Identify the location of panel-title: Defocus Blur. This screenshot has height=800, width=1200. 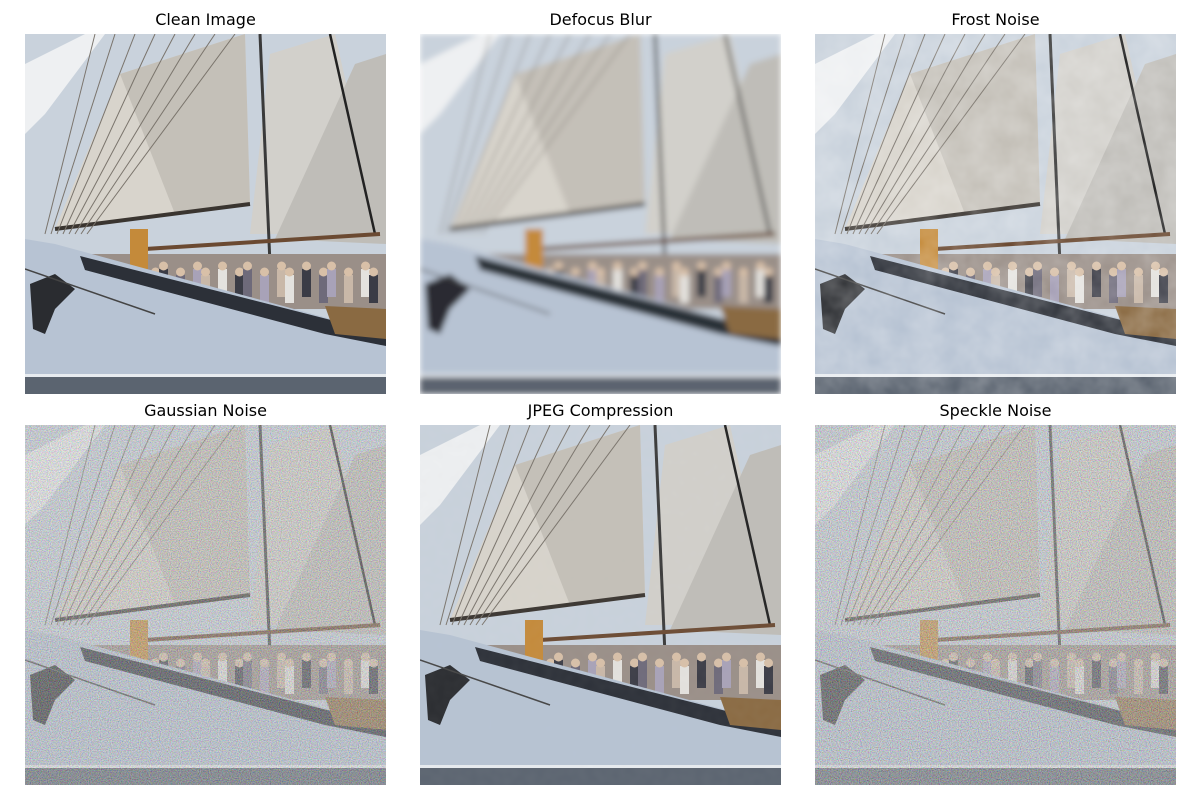
(600, 19).